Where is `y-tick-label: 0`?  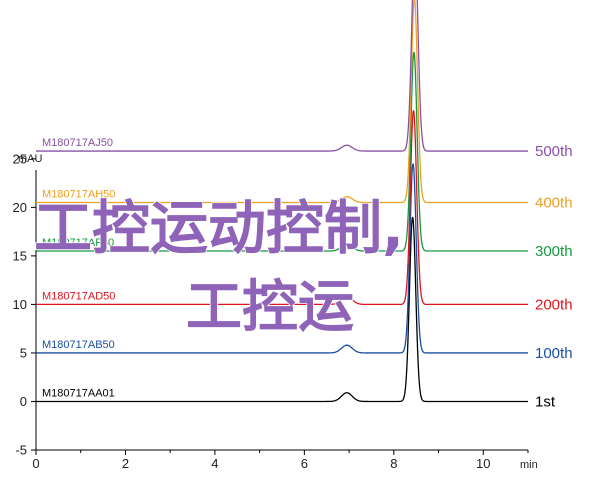 y-tick-label: 0 is located at coordinates (23, 401).